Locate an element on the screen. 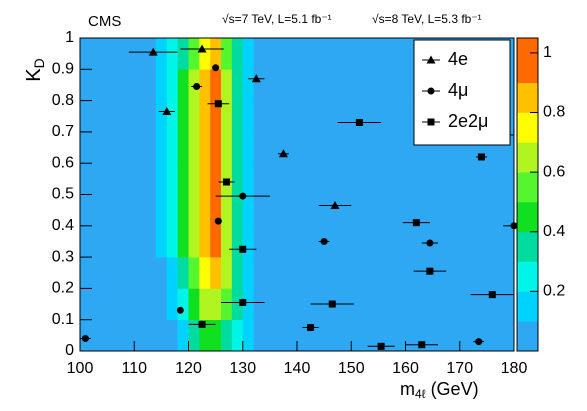 This screenshot has height=411, width=587. x-tick-label: 170 is located at coordinates (459, 368).